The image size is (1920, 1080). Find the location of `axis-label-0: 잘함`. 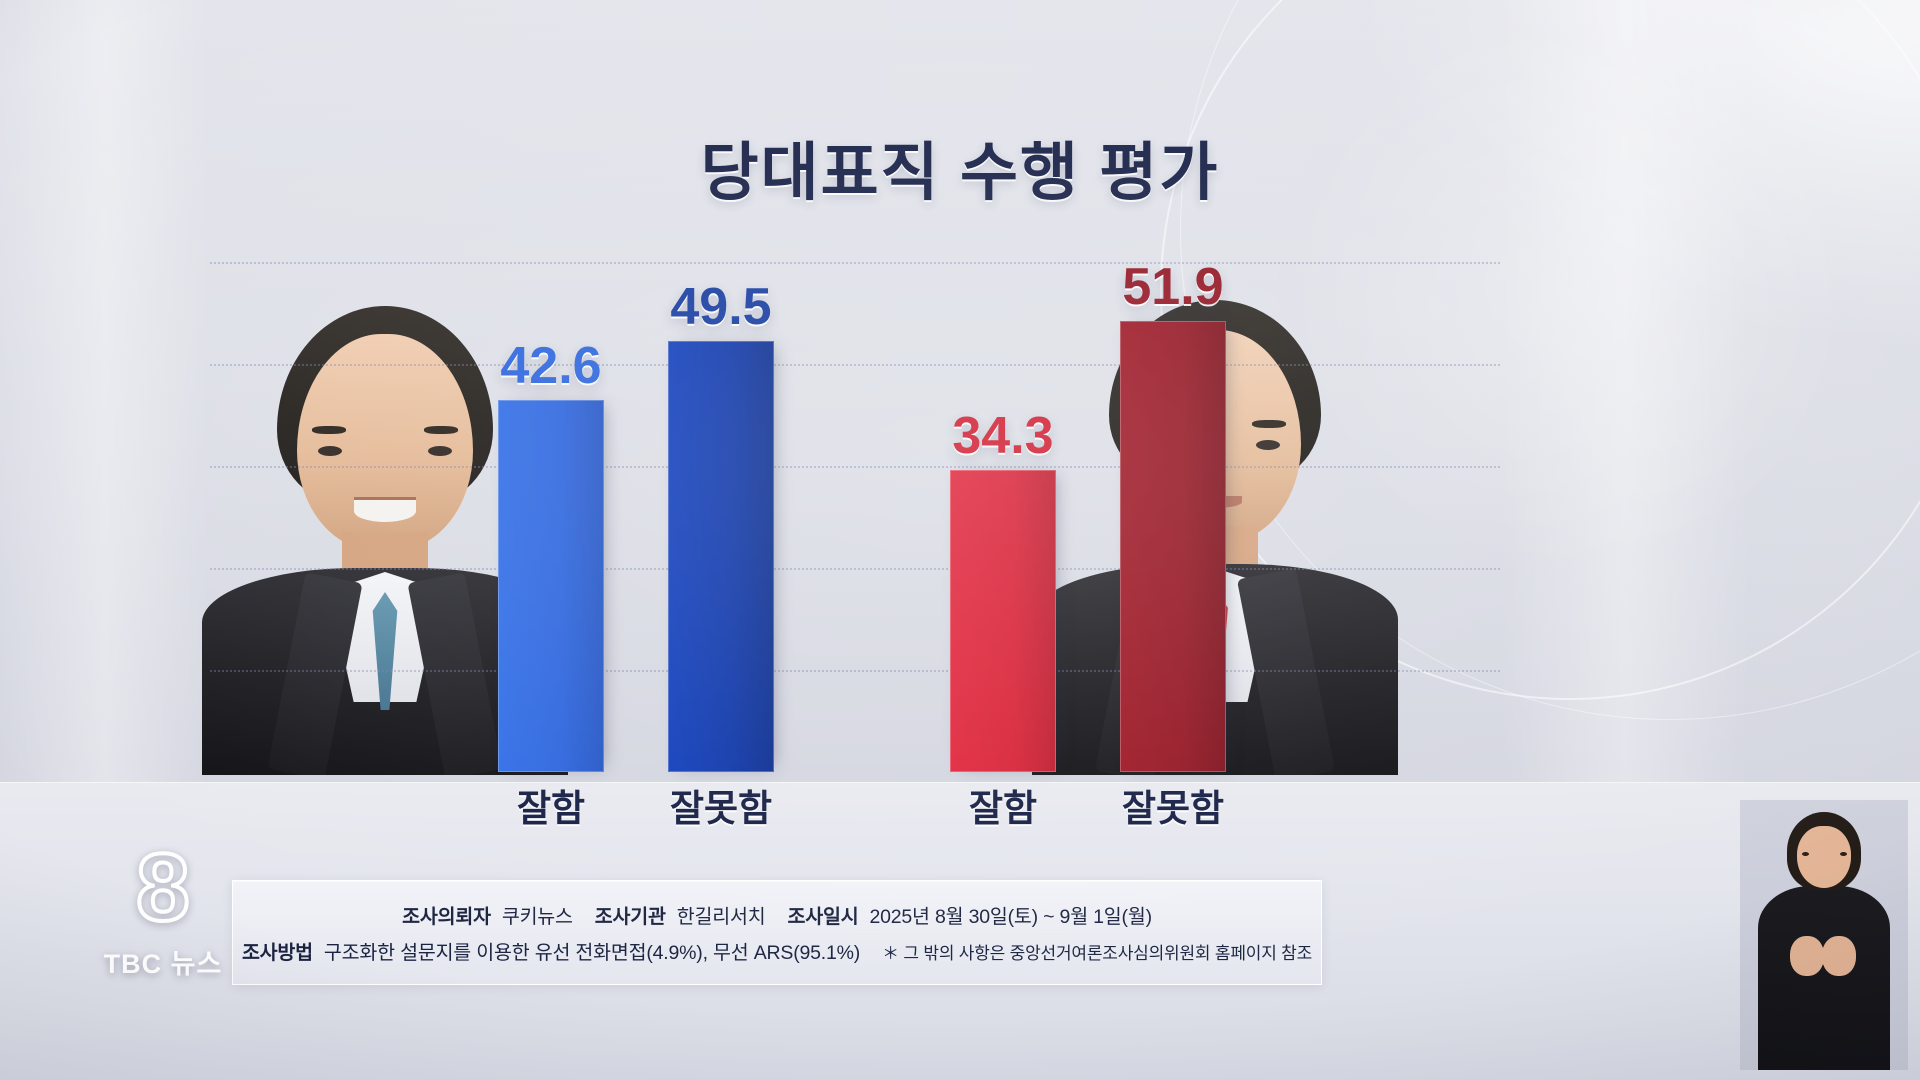

axis-label-0: 잘함 is located at coordinates (551, 808).